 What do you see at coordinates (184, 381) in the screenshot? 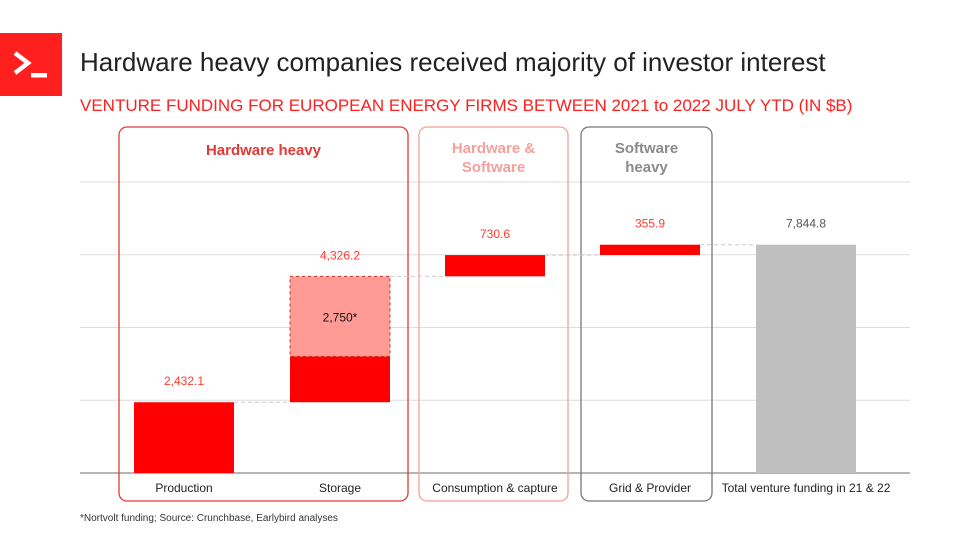
I see `value-label: 2,432.1` at bounding box center [184, 381].